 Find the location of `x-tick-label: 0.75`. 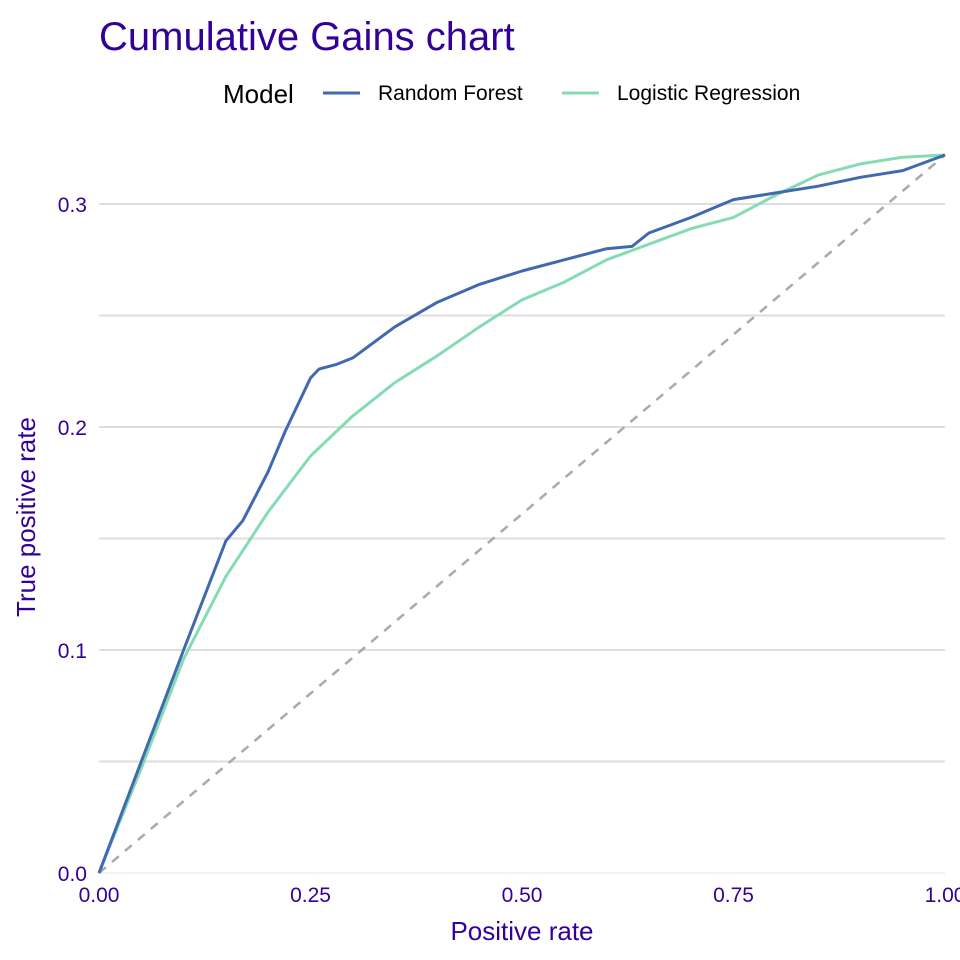

x-tick-label: 0.75 is located at coordinates (733, 895).